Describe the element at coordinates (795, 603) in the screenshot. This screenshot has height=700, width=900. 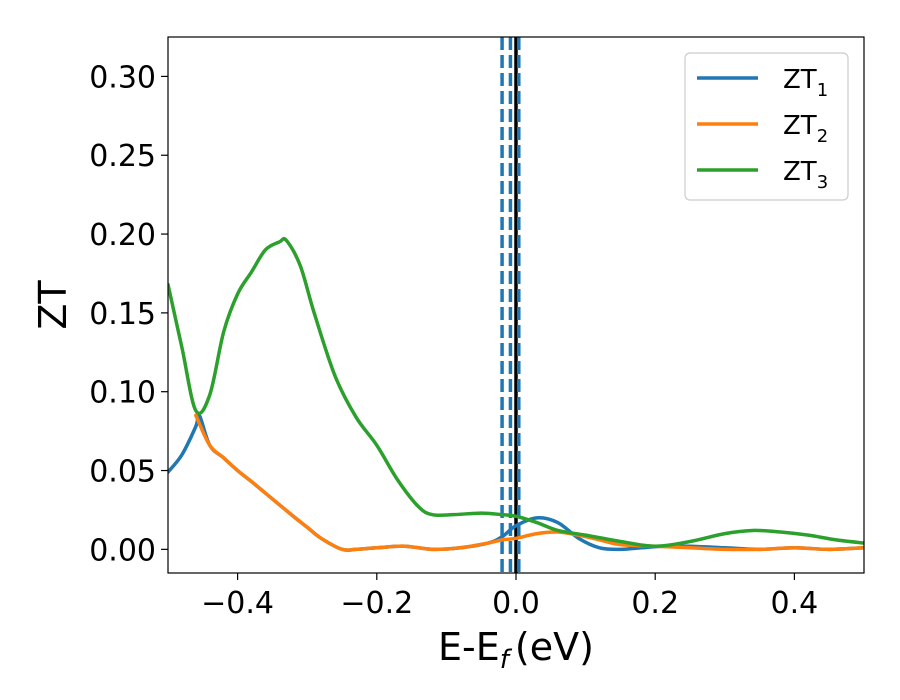
I see `x-tick-label: 0.4` at that location.